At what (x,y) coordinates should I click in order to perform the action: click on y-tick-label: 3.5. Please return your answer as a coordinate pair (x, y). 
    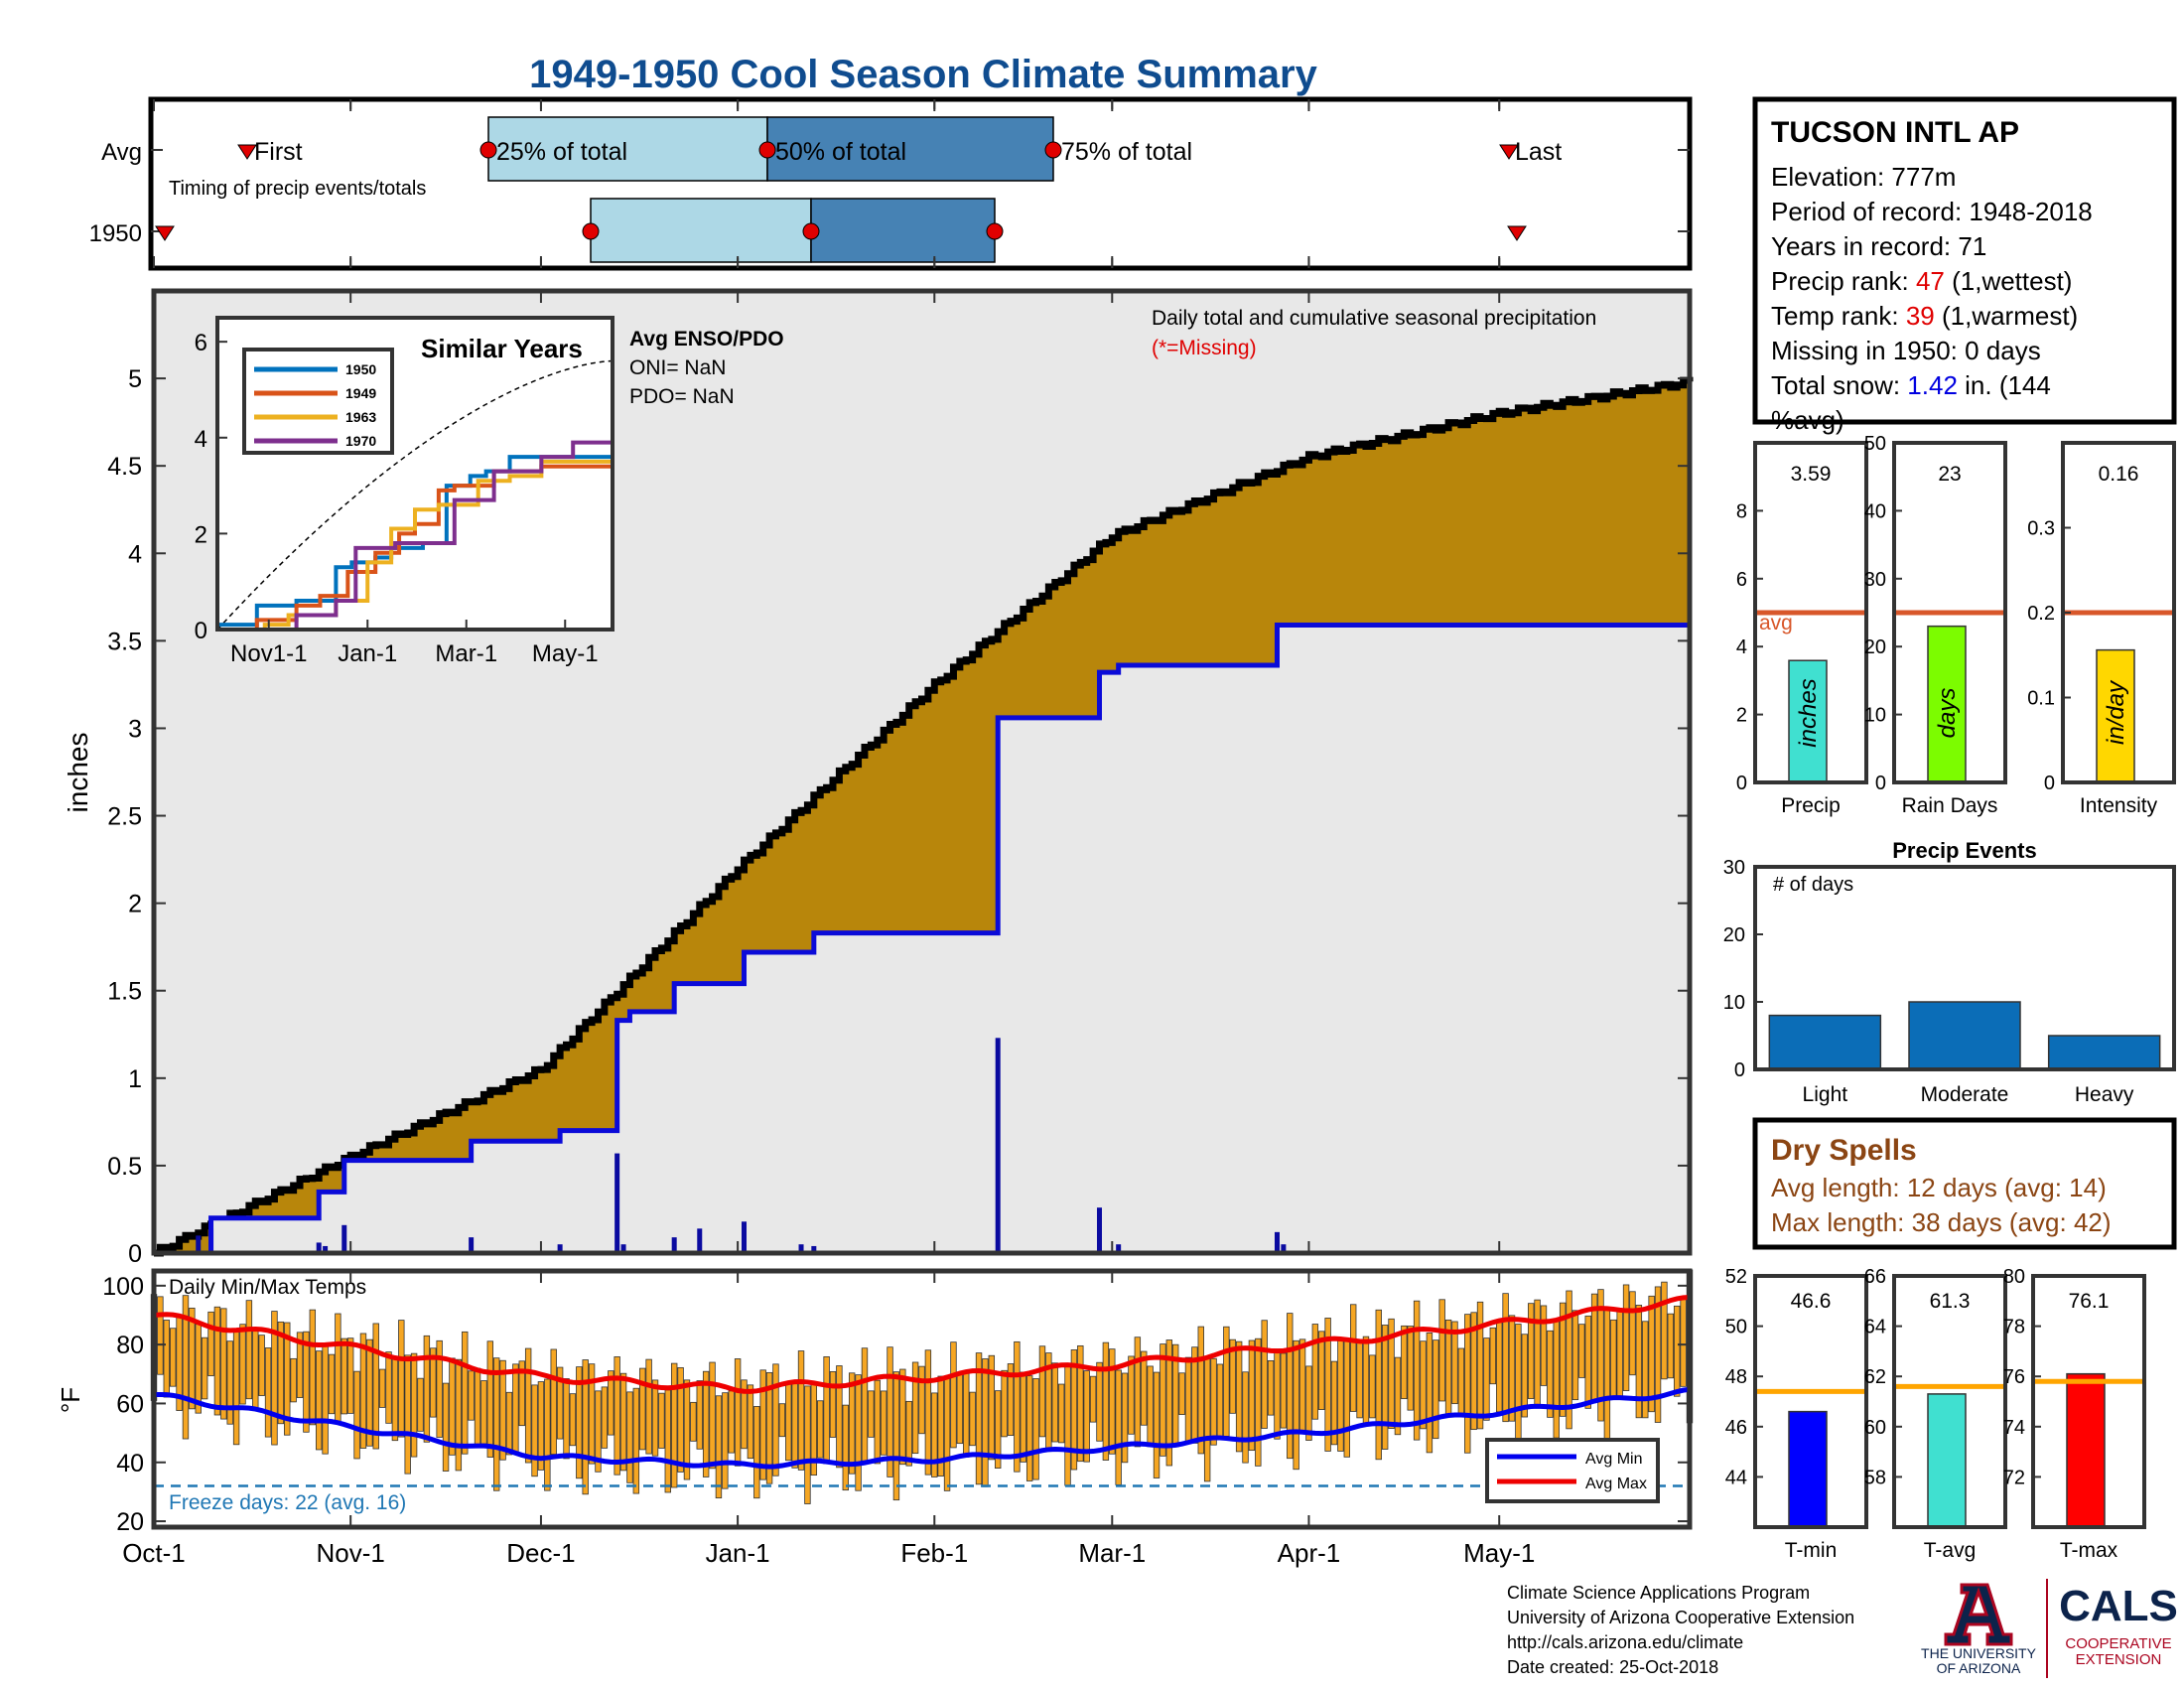
    Looking at the image, I should click on (124, 641).